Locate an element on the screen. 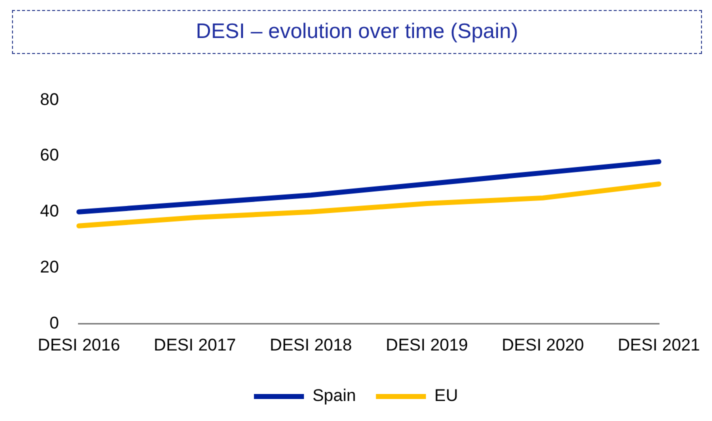  y-tick-label: 0 is located at coordinates (54, 322).